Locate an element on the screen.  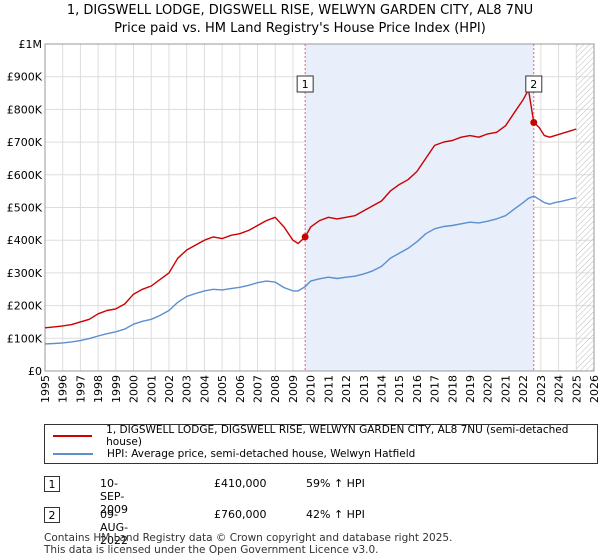
y-tick-label: £500K is located at coordinates (25, 208).